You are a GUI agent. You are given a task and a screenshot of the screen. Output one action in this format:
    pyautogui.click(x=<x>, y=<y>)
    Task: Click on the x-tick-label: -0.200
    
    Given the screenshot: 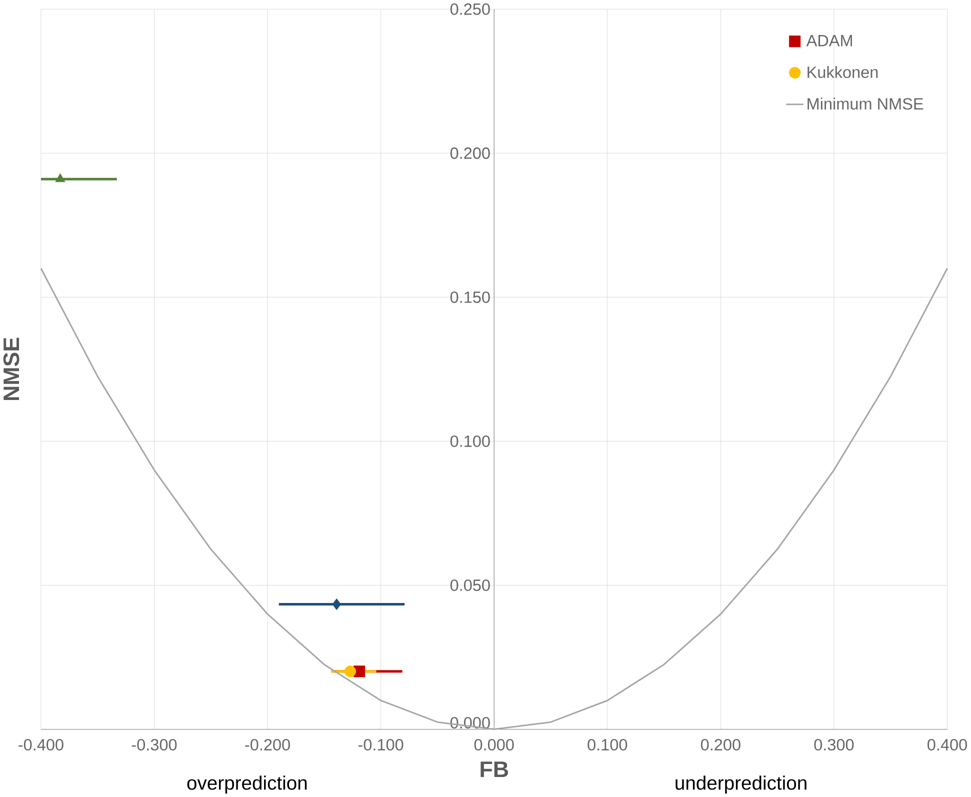 What is the action you would take?
    pyautogui.click(x=267, y=745)
    